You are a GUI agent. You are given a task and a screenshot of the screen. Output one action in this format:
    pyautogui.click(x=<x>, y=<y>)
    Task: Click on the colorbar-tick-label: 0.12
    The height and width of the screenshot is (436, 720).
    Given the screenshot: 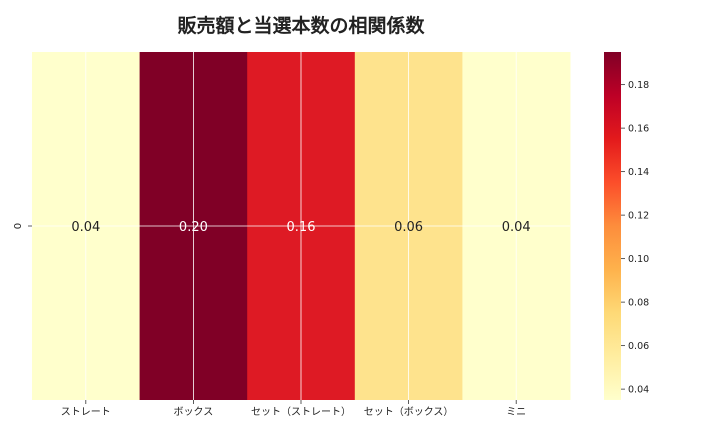 What is the action you would take?
    pyautogui.click(x=638, y=216)
    